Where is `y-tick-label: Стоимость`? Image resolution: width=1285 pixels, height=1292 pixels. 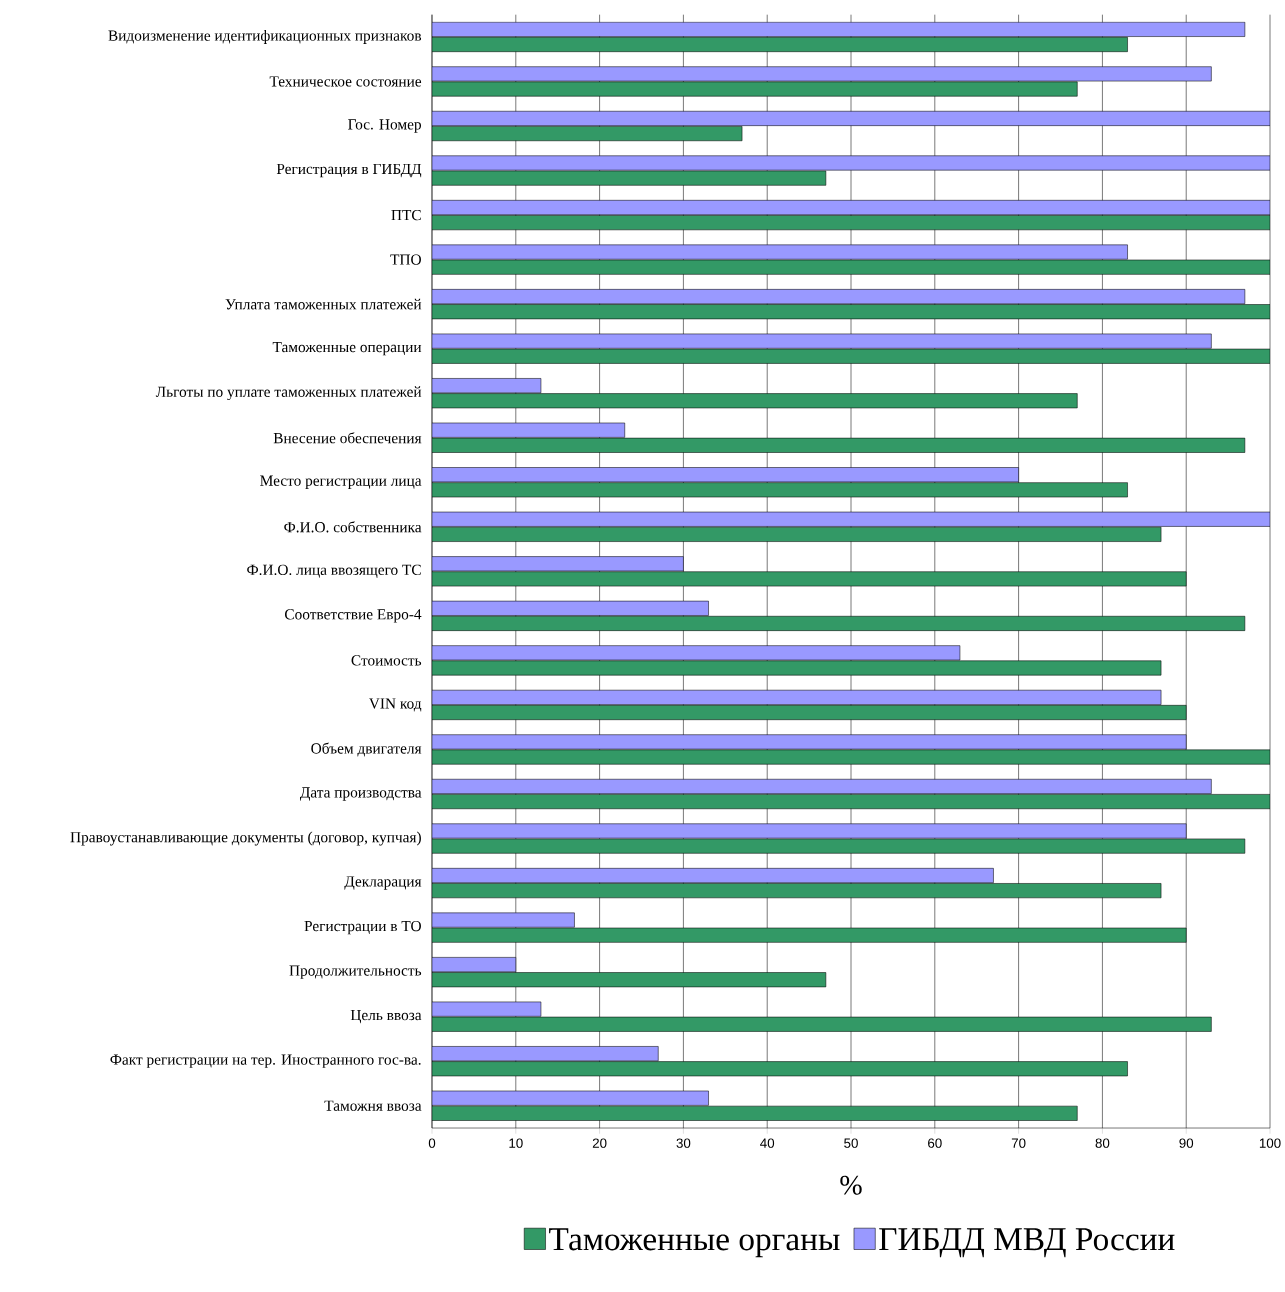 y-tick-label: Стоимость is located at coordinates (386, 660).